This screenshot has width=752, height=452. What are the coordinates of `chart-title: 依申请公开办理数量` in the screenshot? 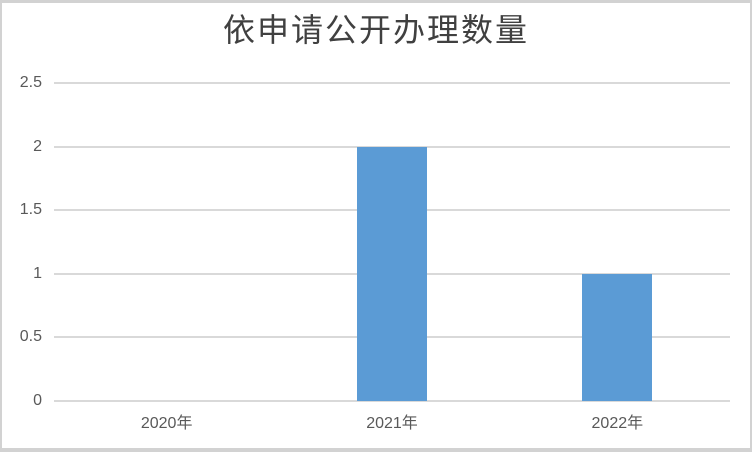 It's located at (375, 30).